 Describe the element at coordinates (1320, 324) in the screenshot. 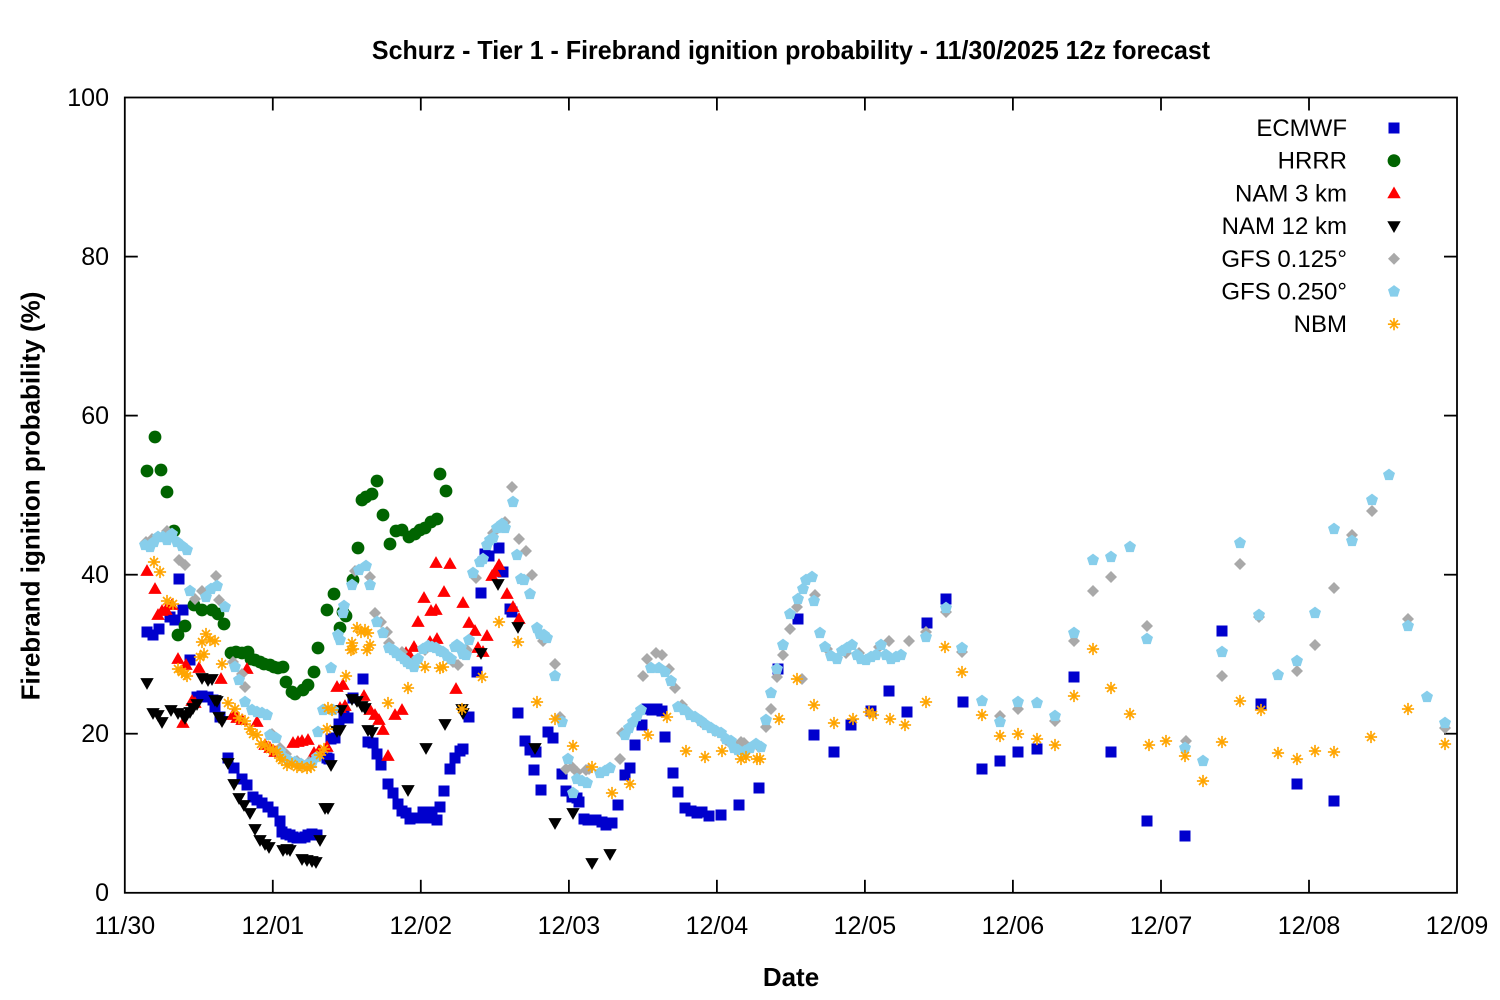

I see `svg-text: NBM` at that location.